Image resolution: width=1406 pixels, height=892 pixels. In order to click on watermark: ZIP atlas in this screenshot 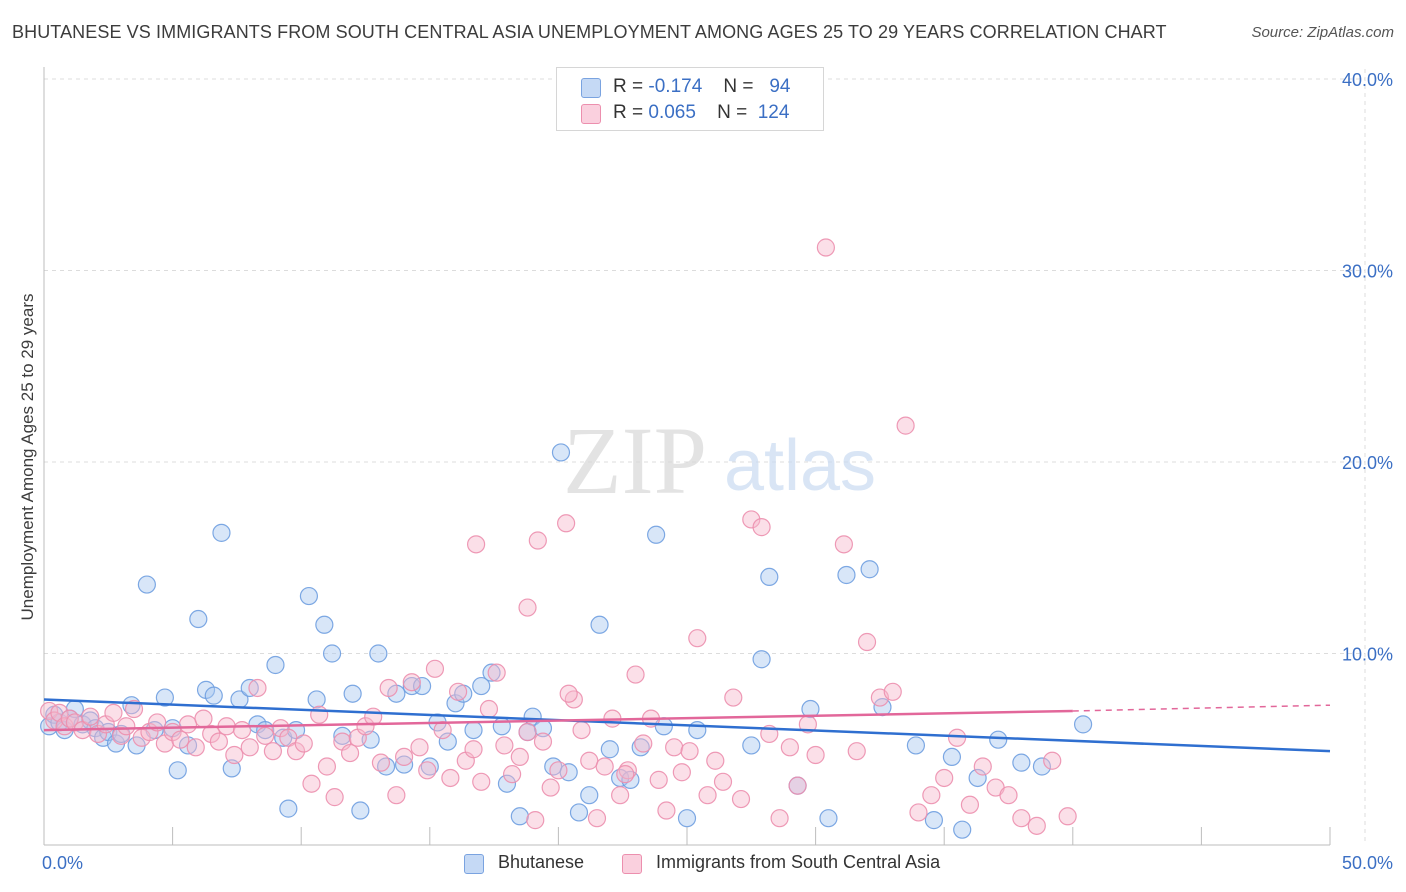, I will do `click(719, 460)`.